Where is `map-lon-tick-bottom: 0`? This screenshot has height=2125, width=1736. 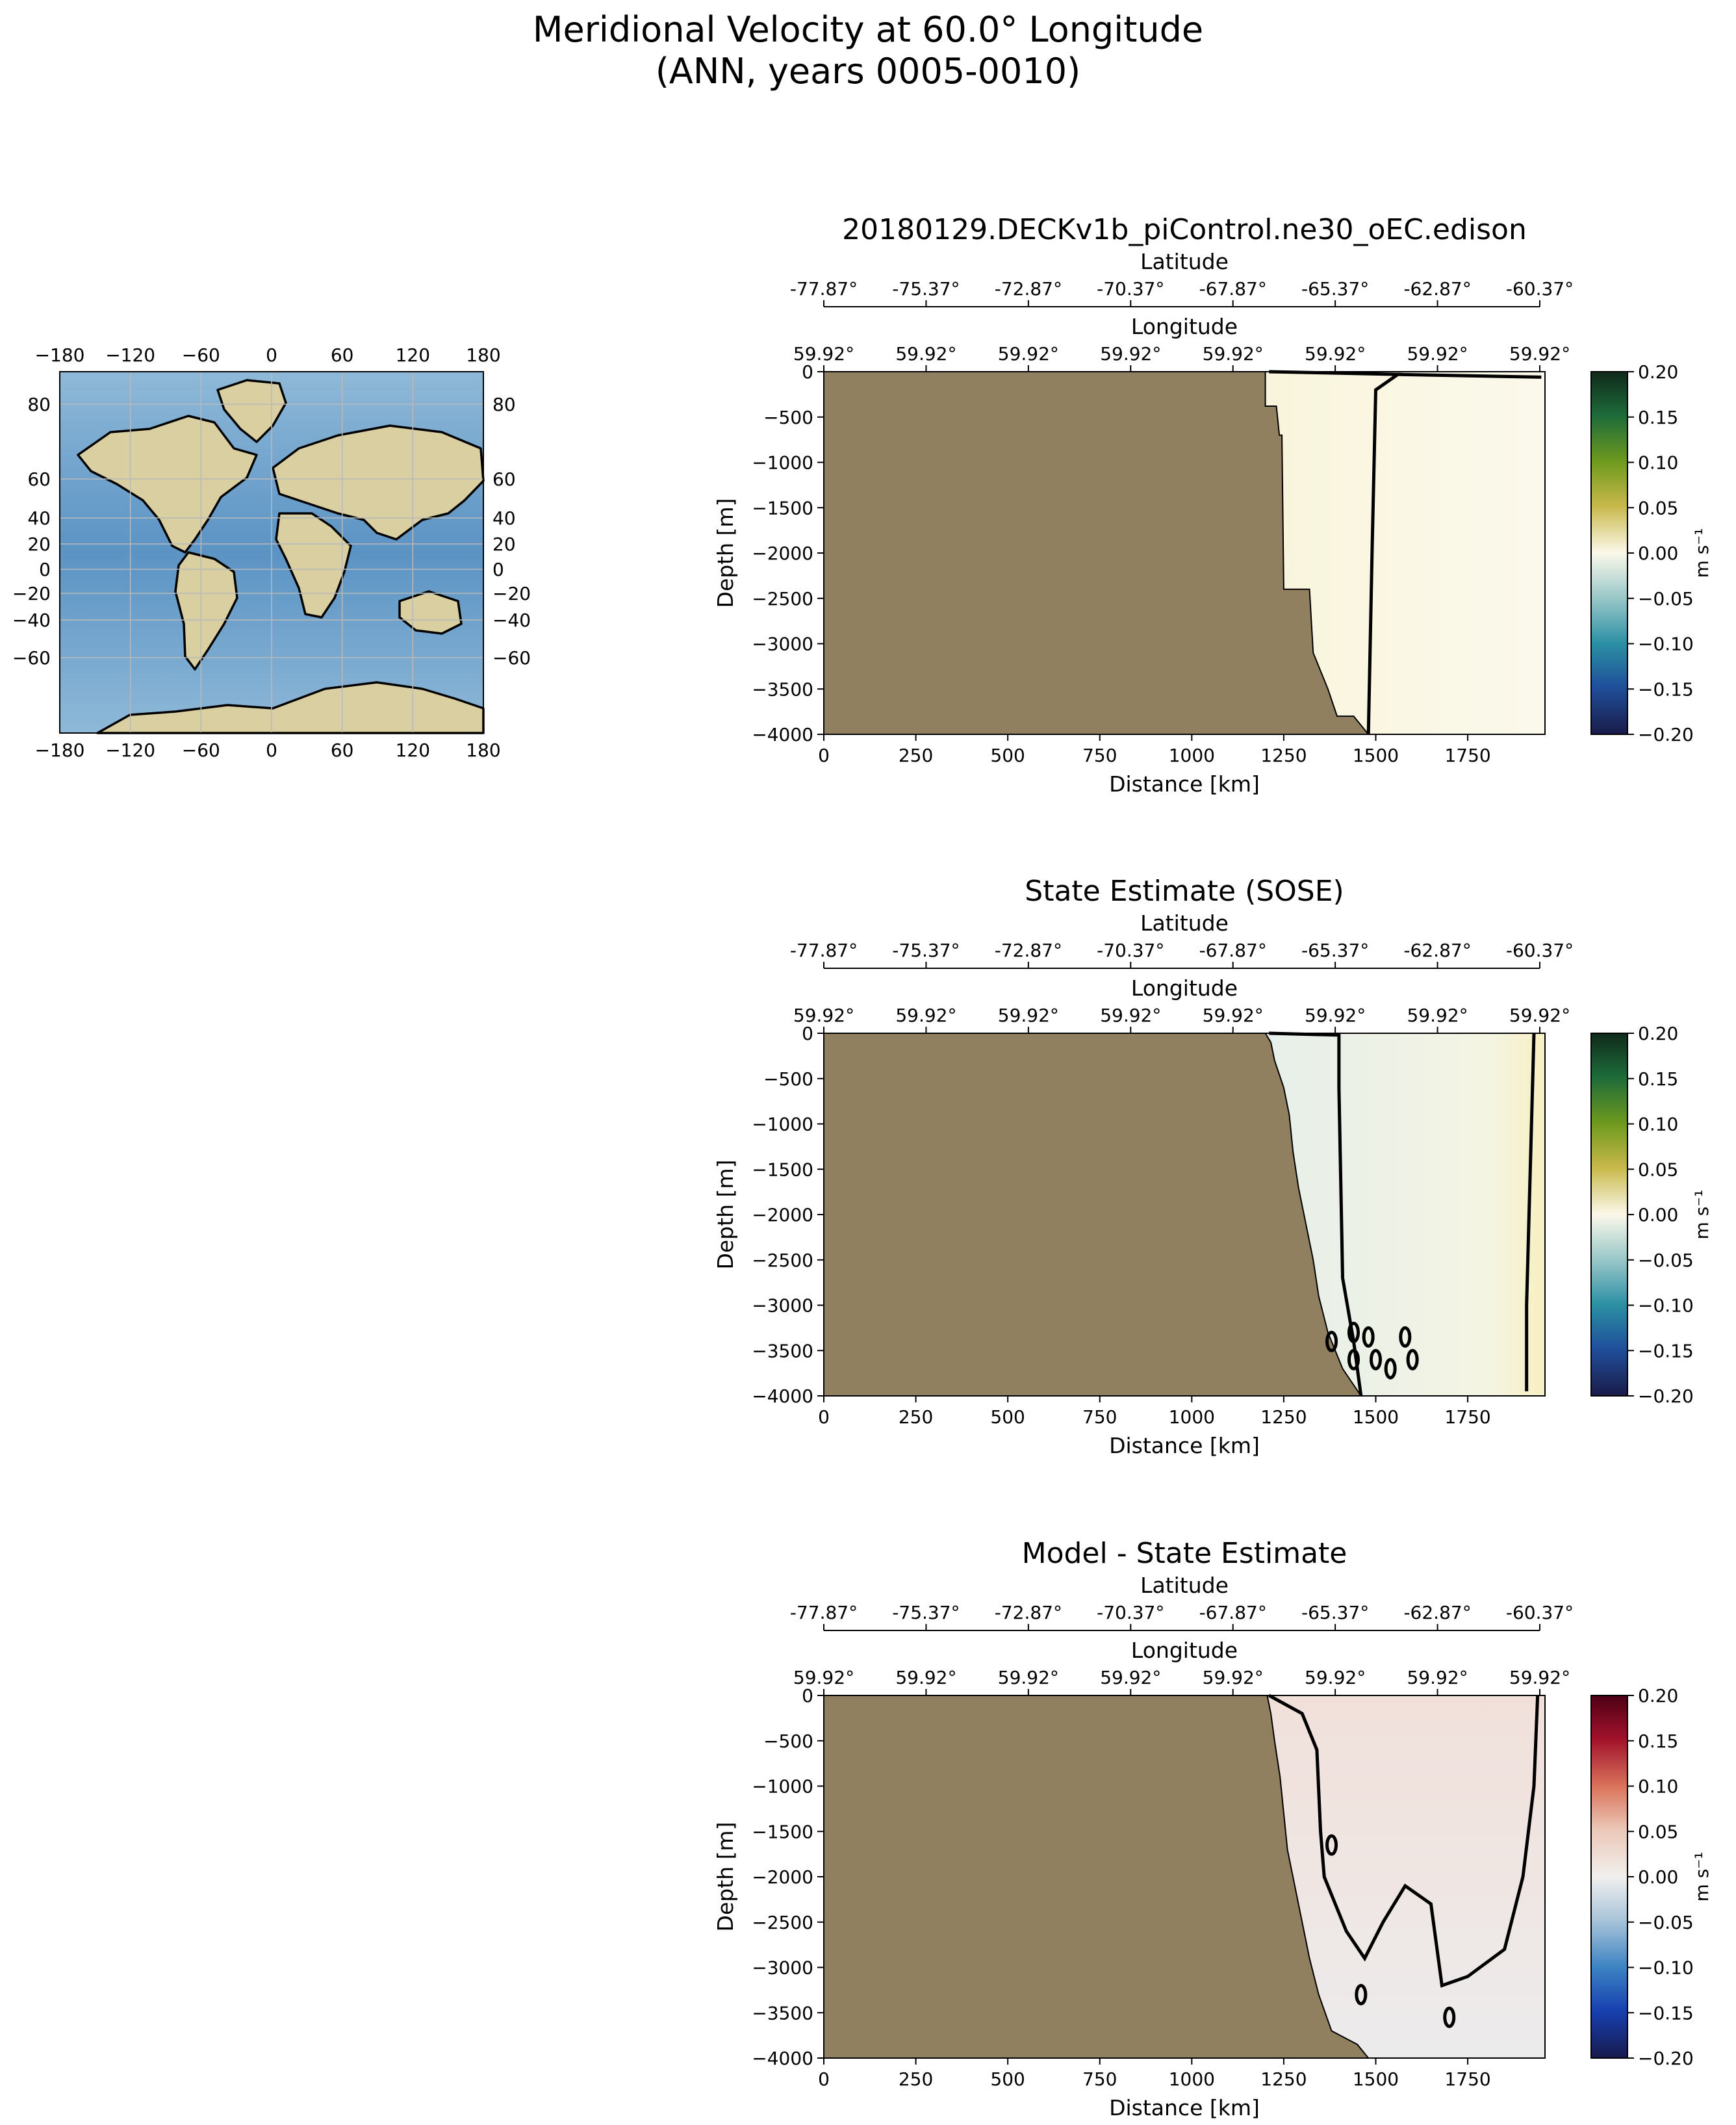
map-lon-tick-bottom: 0 is located at coordinates (271, 751).